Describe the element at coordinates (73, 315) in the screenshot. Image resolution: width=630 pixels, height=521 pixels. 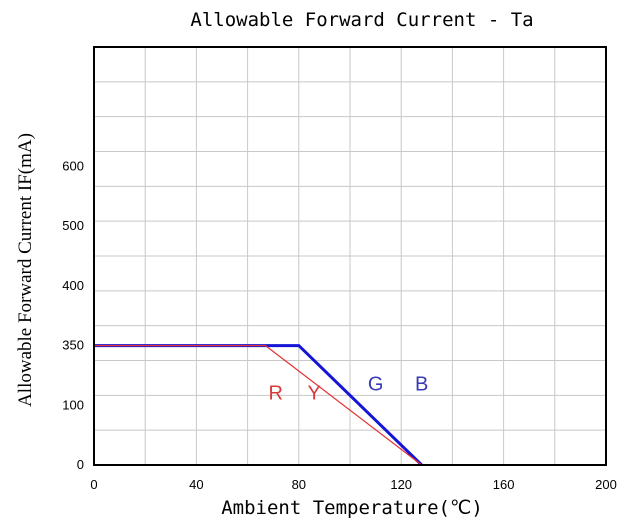
I see `y-tick-labels: 0 100 350 400 500 600` at that location.